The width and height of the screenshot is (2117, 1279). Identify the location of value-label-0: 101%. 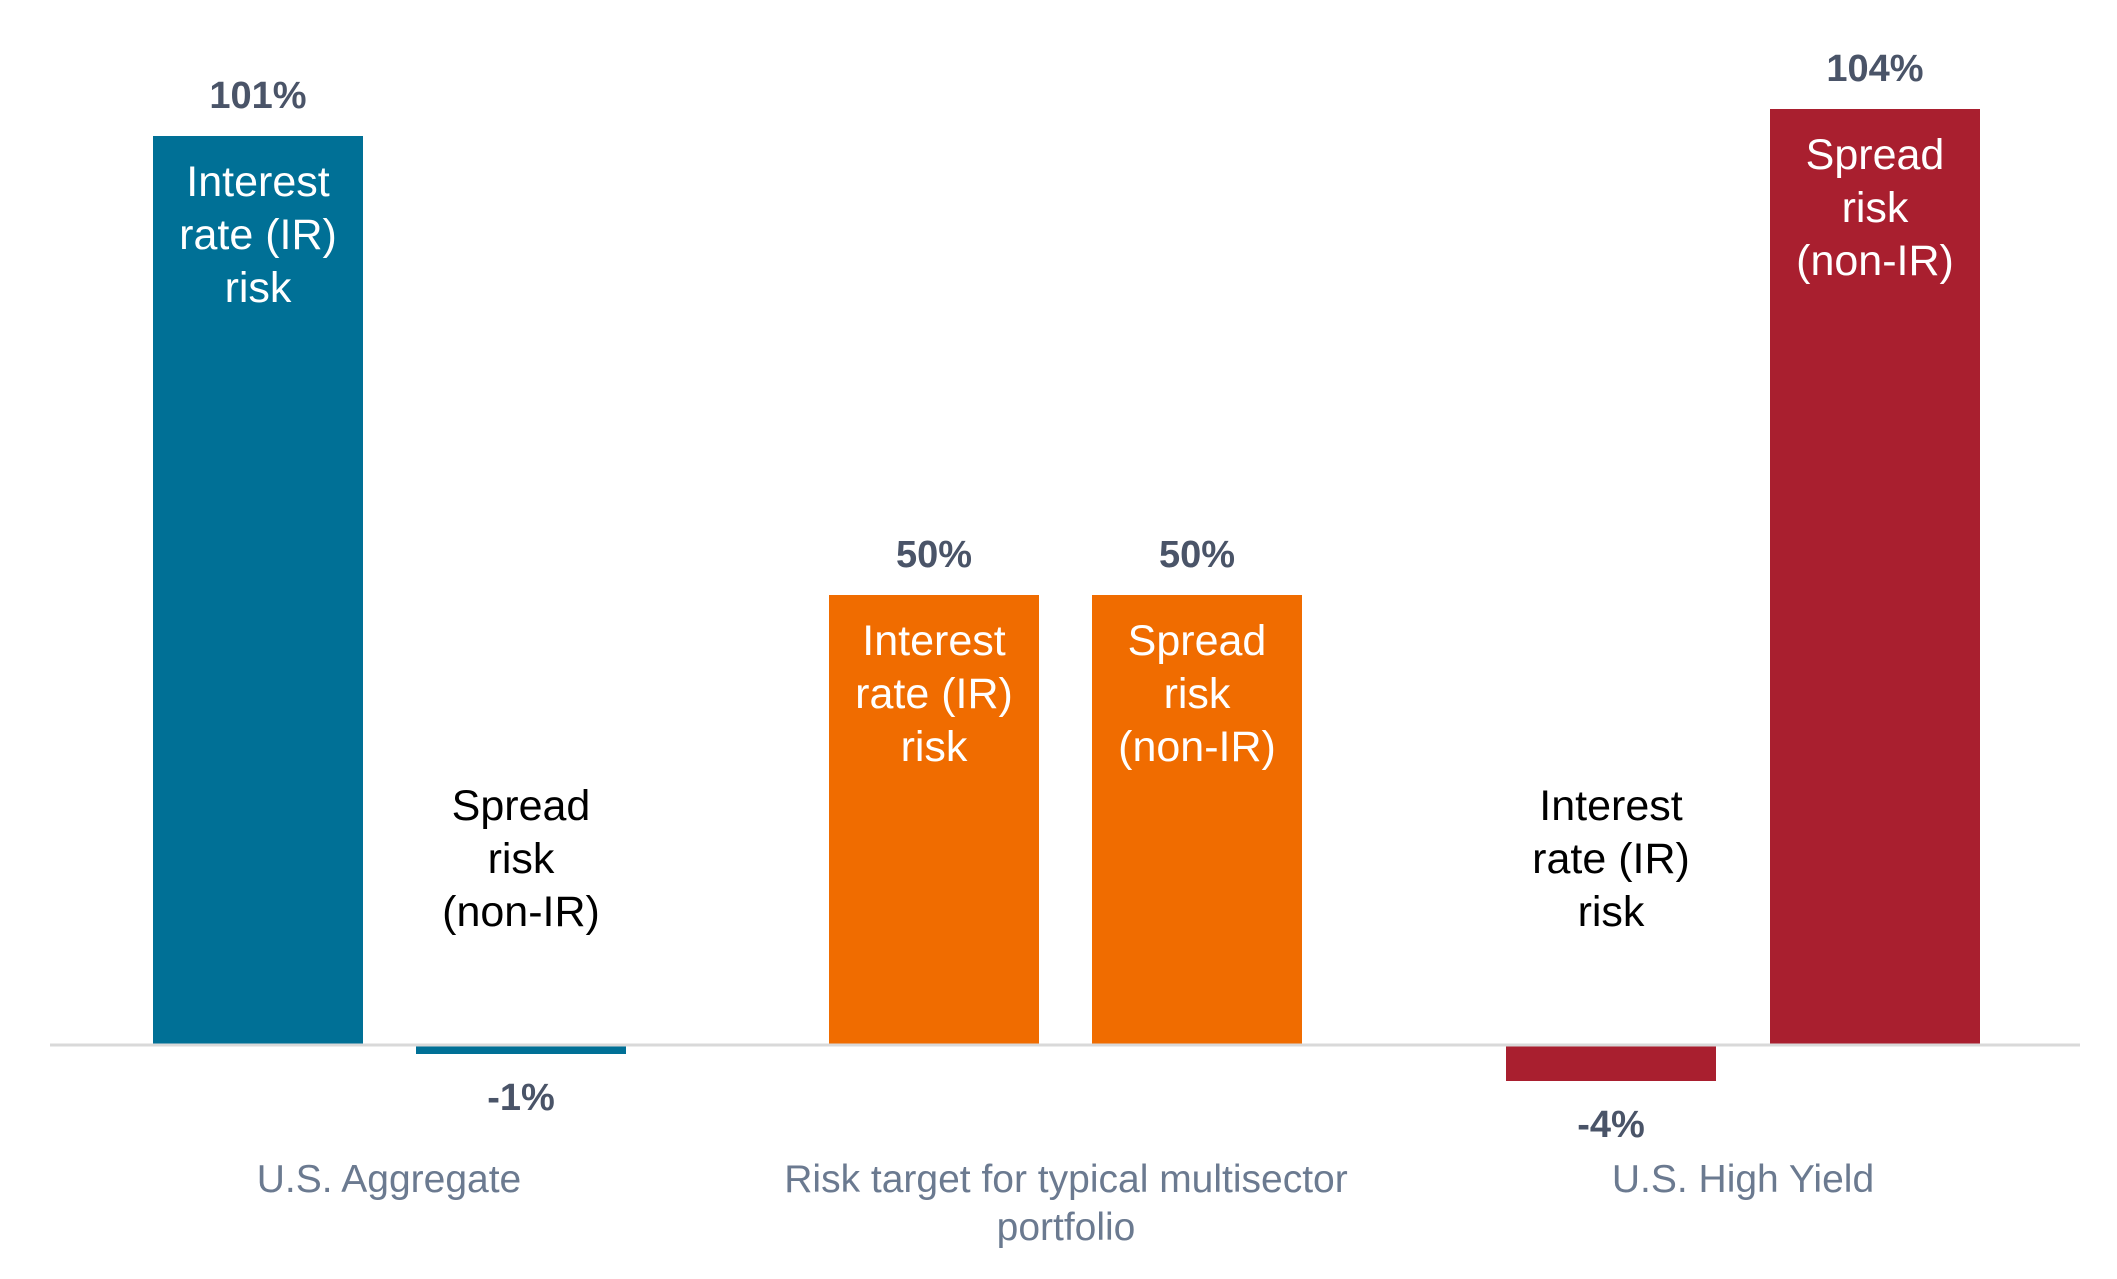
(257, 96).